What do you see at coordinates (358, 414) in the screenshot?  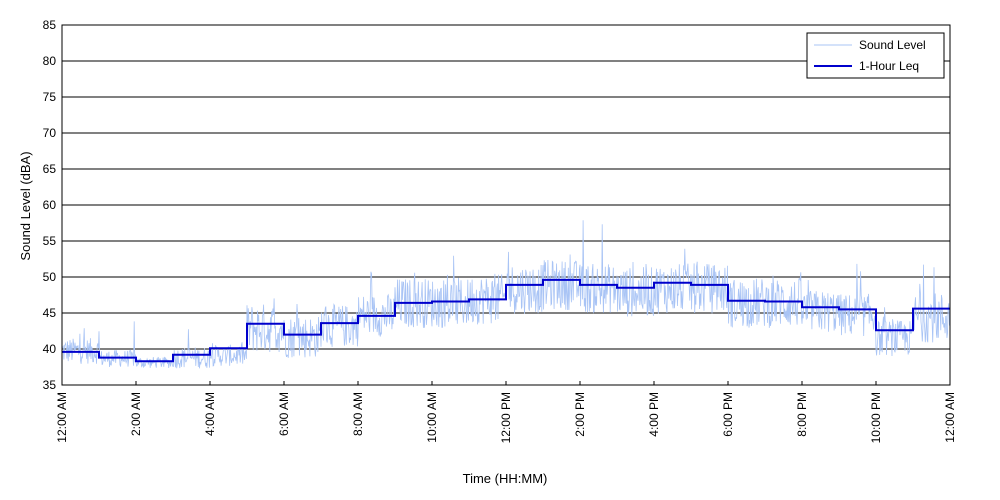 I see `x-tick-label: 8:00 AM` at bounding box center [358, 414].